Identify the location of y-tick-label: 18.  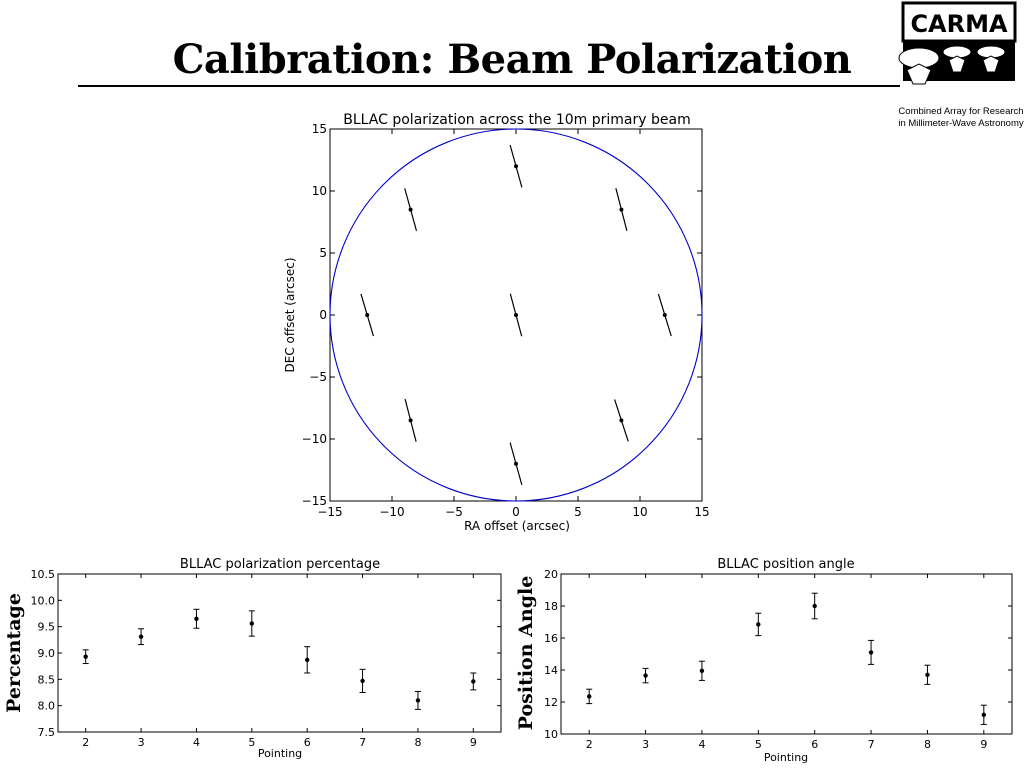
(551, 606).